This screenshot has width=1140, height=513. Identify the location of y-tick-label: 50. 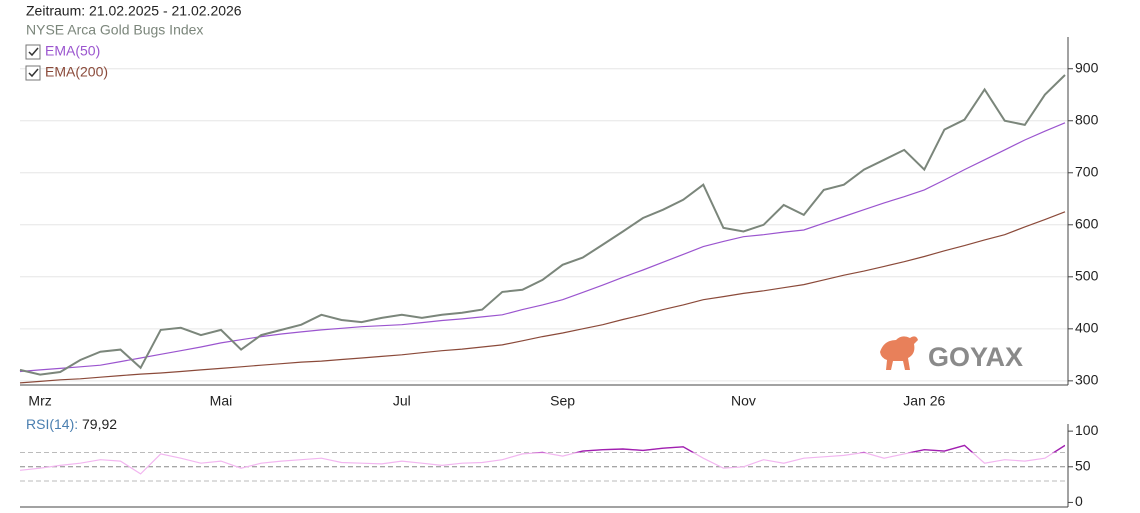
(1083, 465).